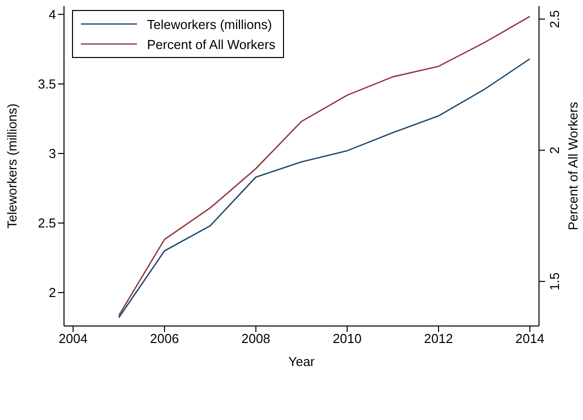 This screenshot has width=583, height=420. Describe the element at coordinates (255, 338) in the screenshot. I see `x-tick-label: 2008` at that location.